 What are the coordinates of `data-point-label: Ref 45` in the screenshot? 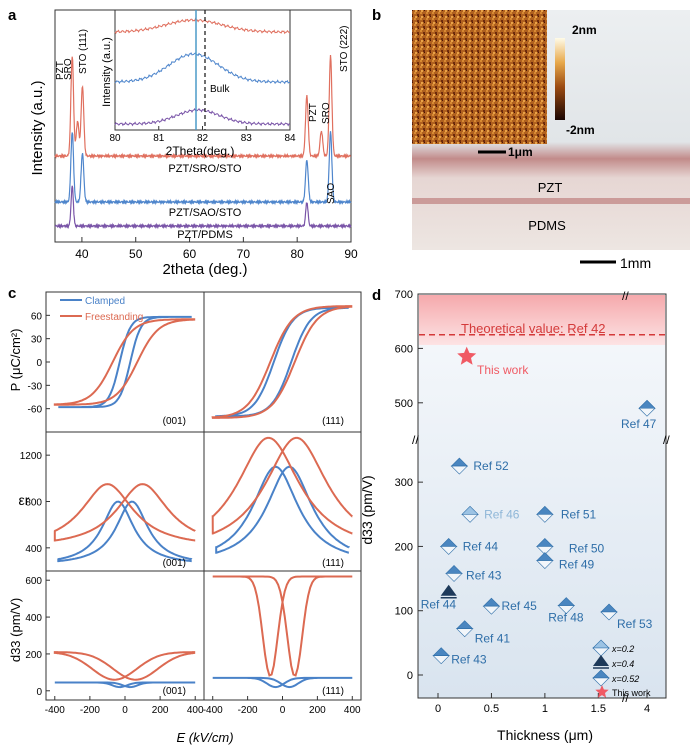 It's located at (519, 606).